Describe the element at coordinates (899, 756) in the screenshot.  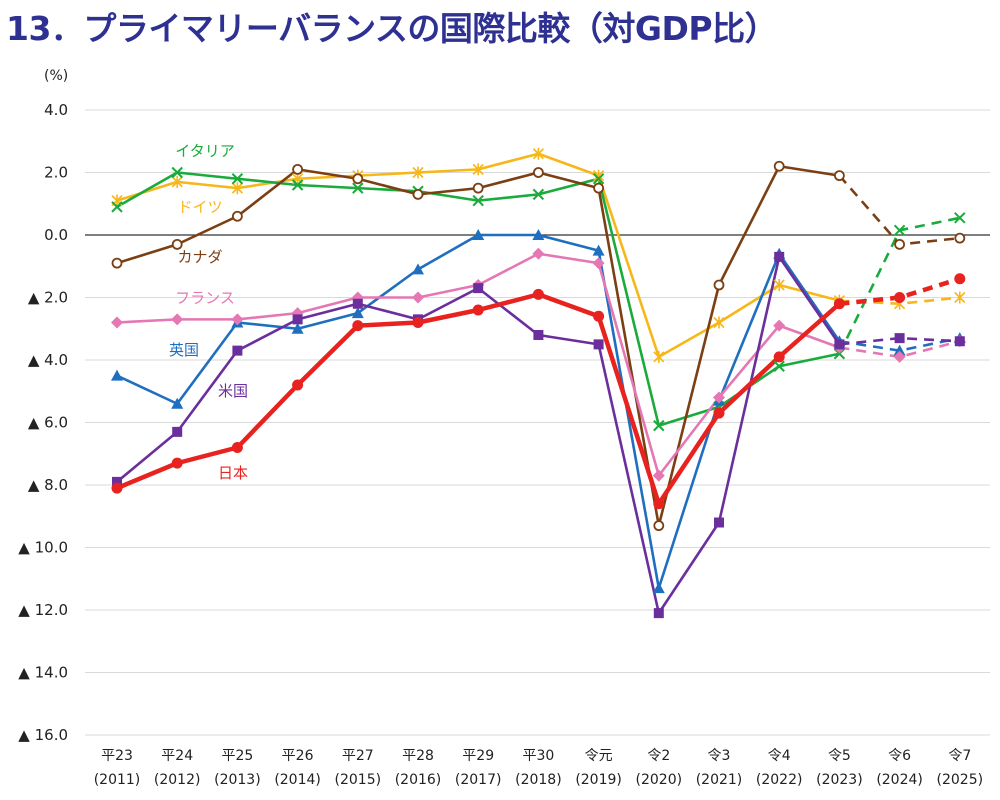
I see `x-tick-label: 令6` at that location.